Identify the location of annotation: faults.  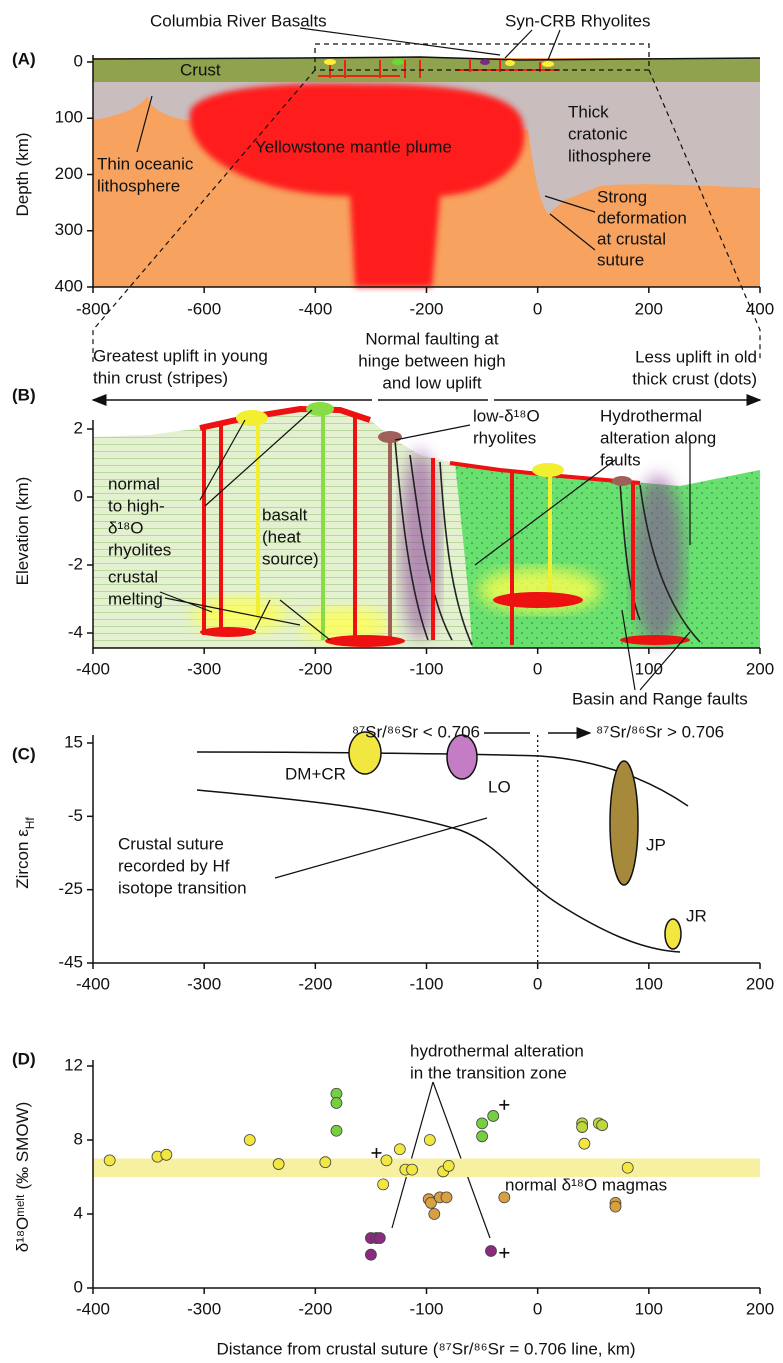
(620, 459).